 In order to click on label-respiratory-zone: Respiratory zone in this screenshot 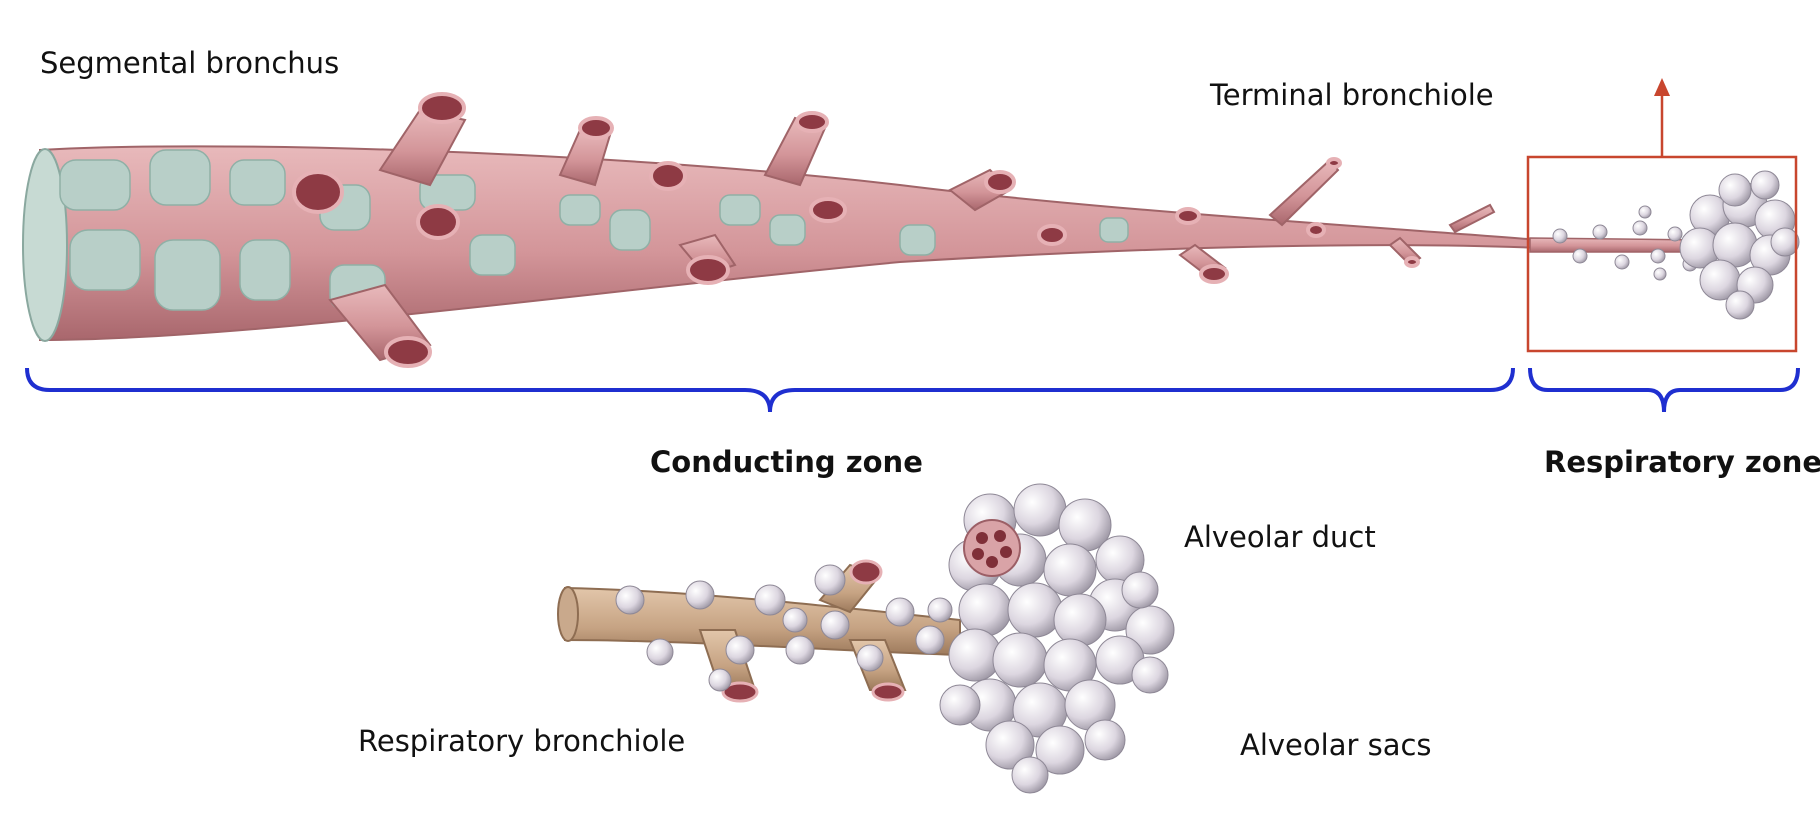, I will do `click(1682, 462)`.